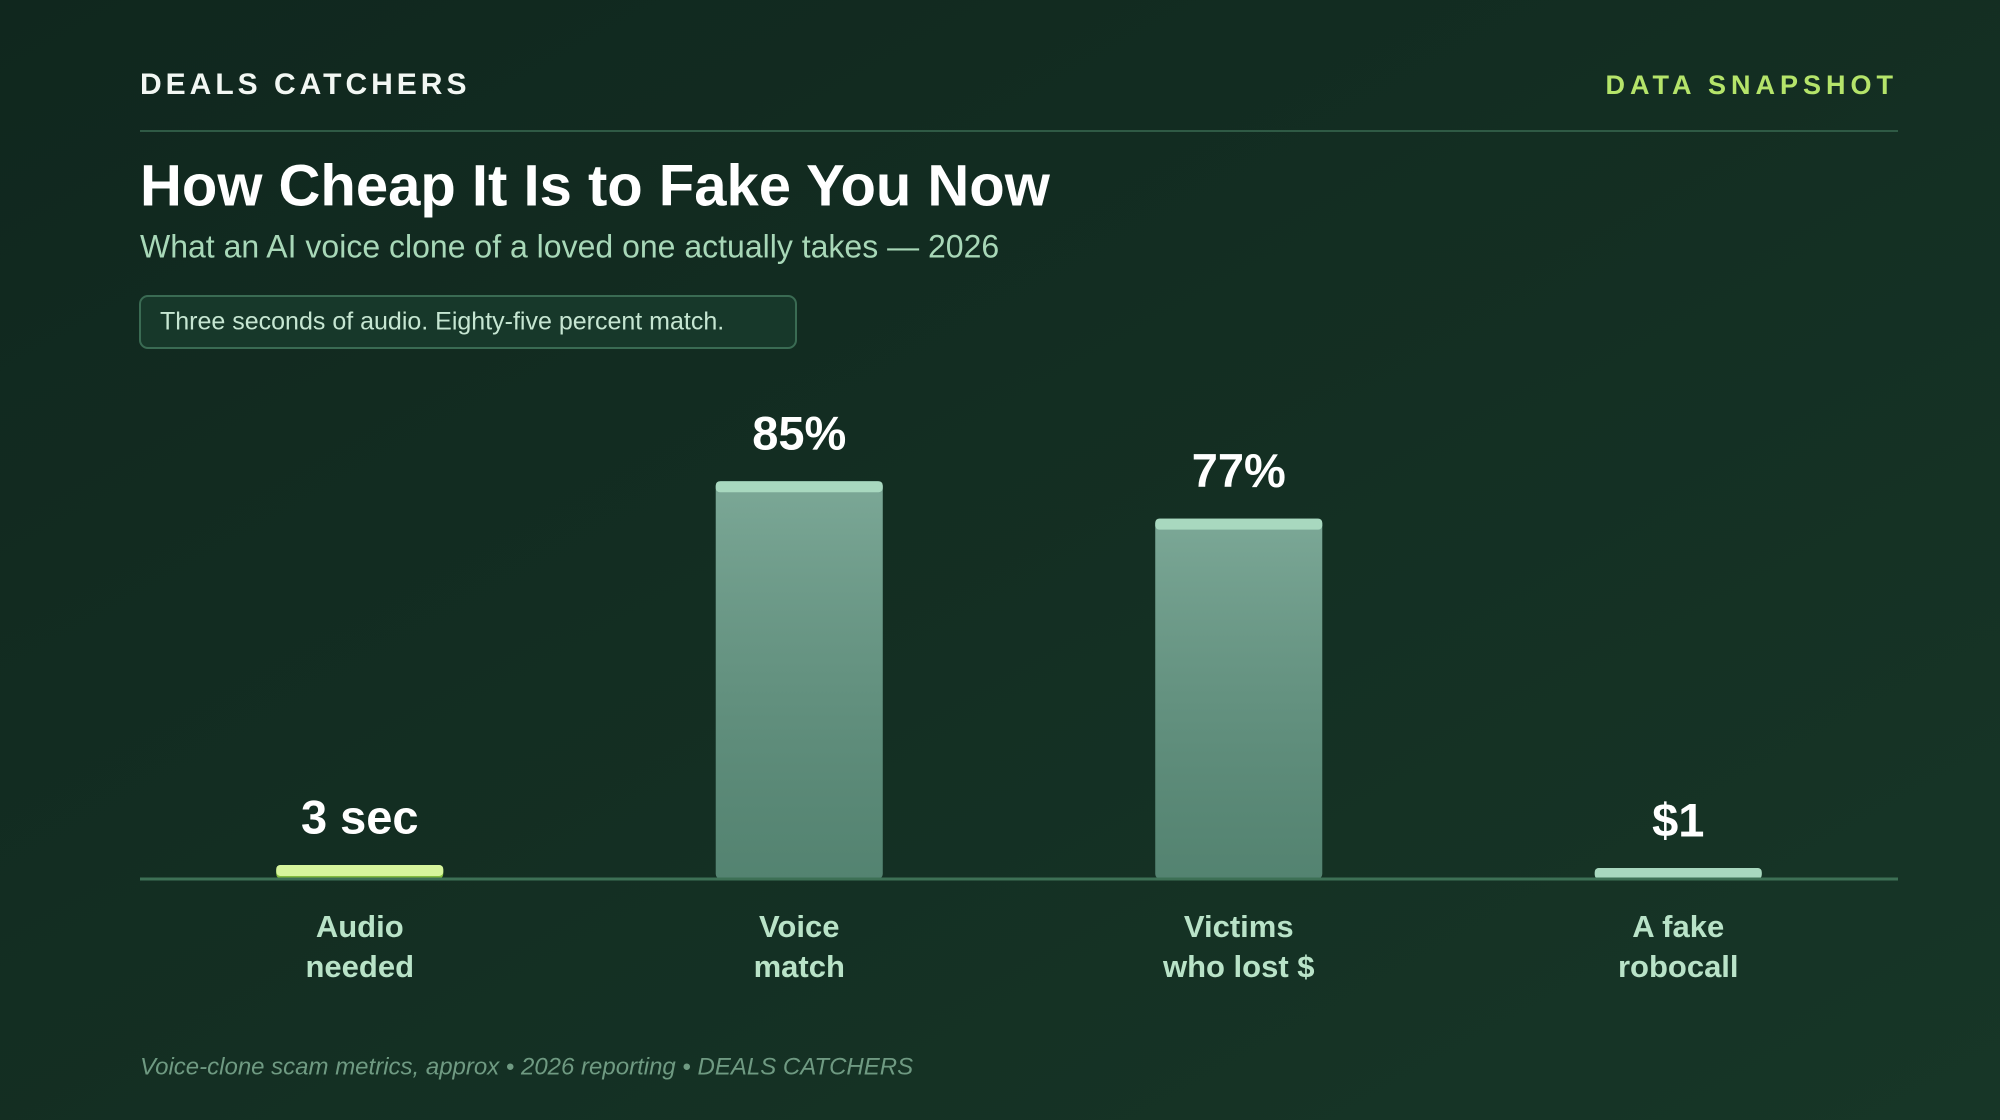 The height and width of the screenshot is (1120, 2000). Describe the element at coordinates (360, 946) in the screenshot. I see `x-tick-label: Audio needed` at that location.